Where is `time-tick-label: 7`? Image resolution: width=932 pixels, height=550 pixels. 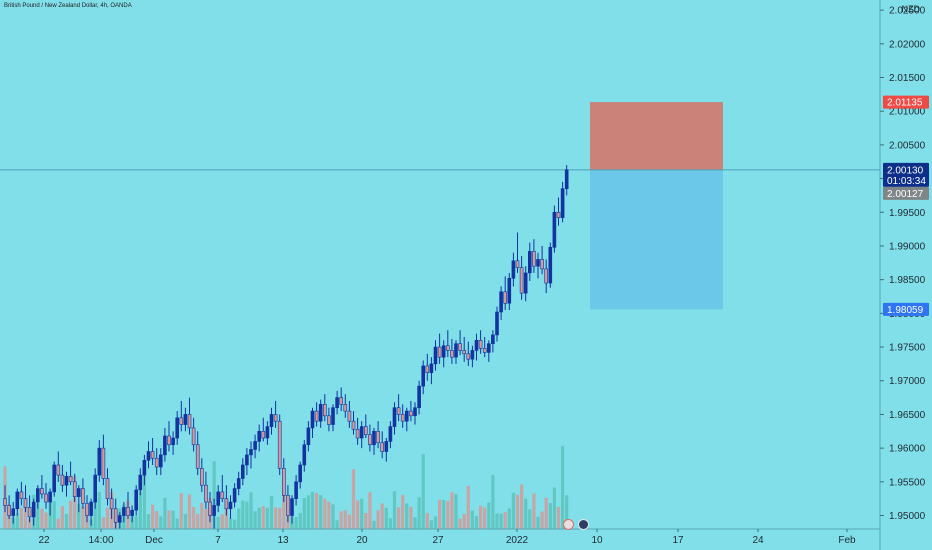
time-tick-label: 7 is located at coordinates (218, 540).